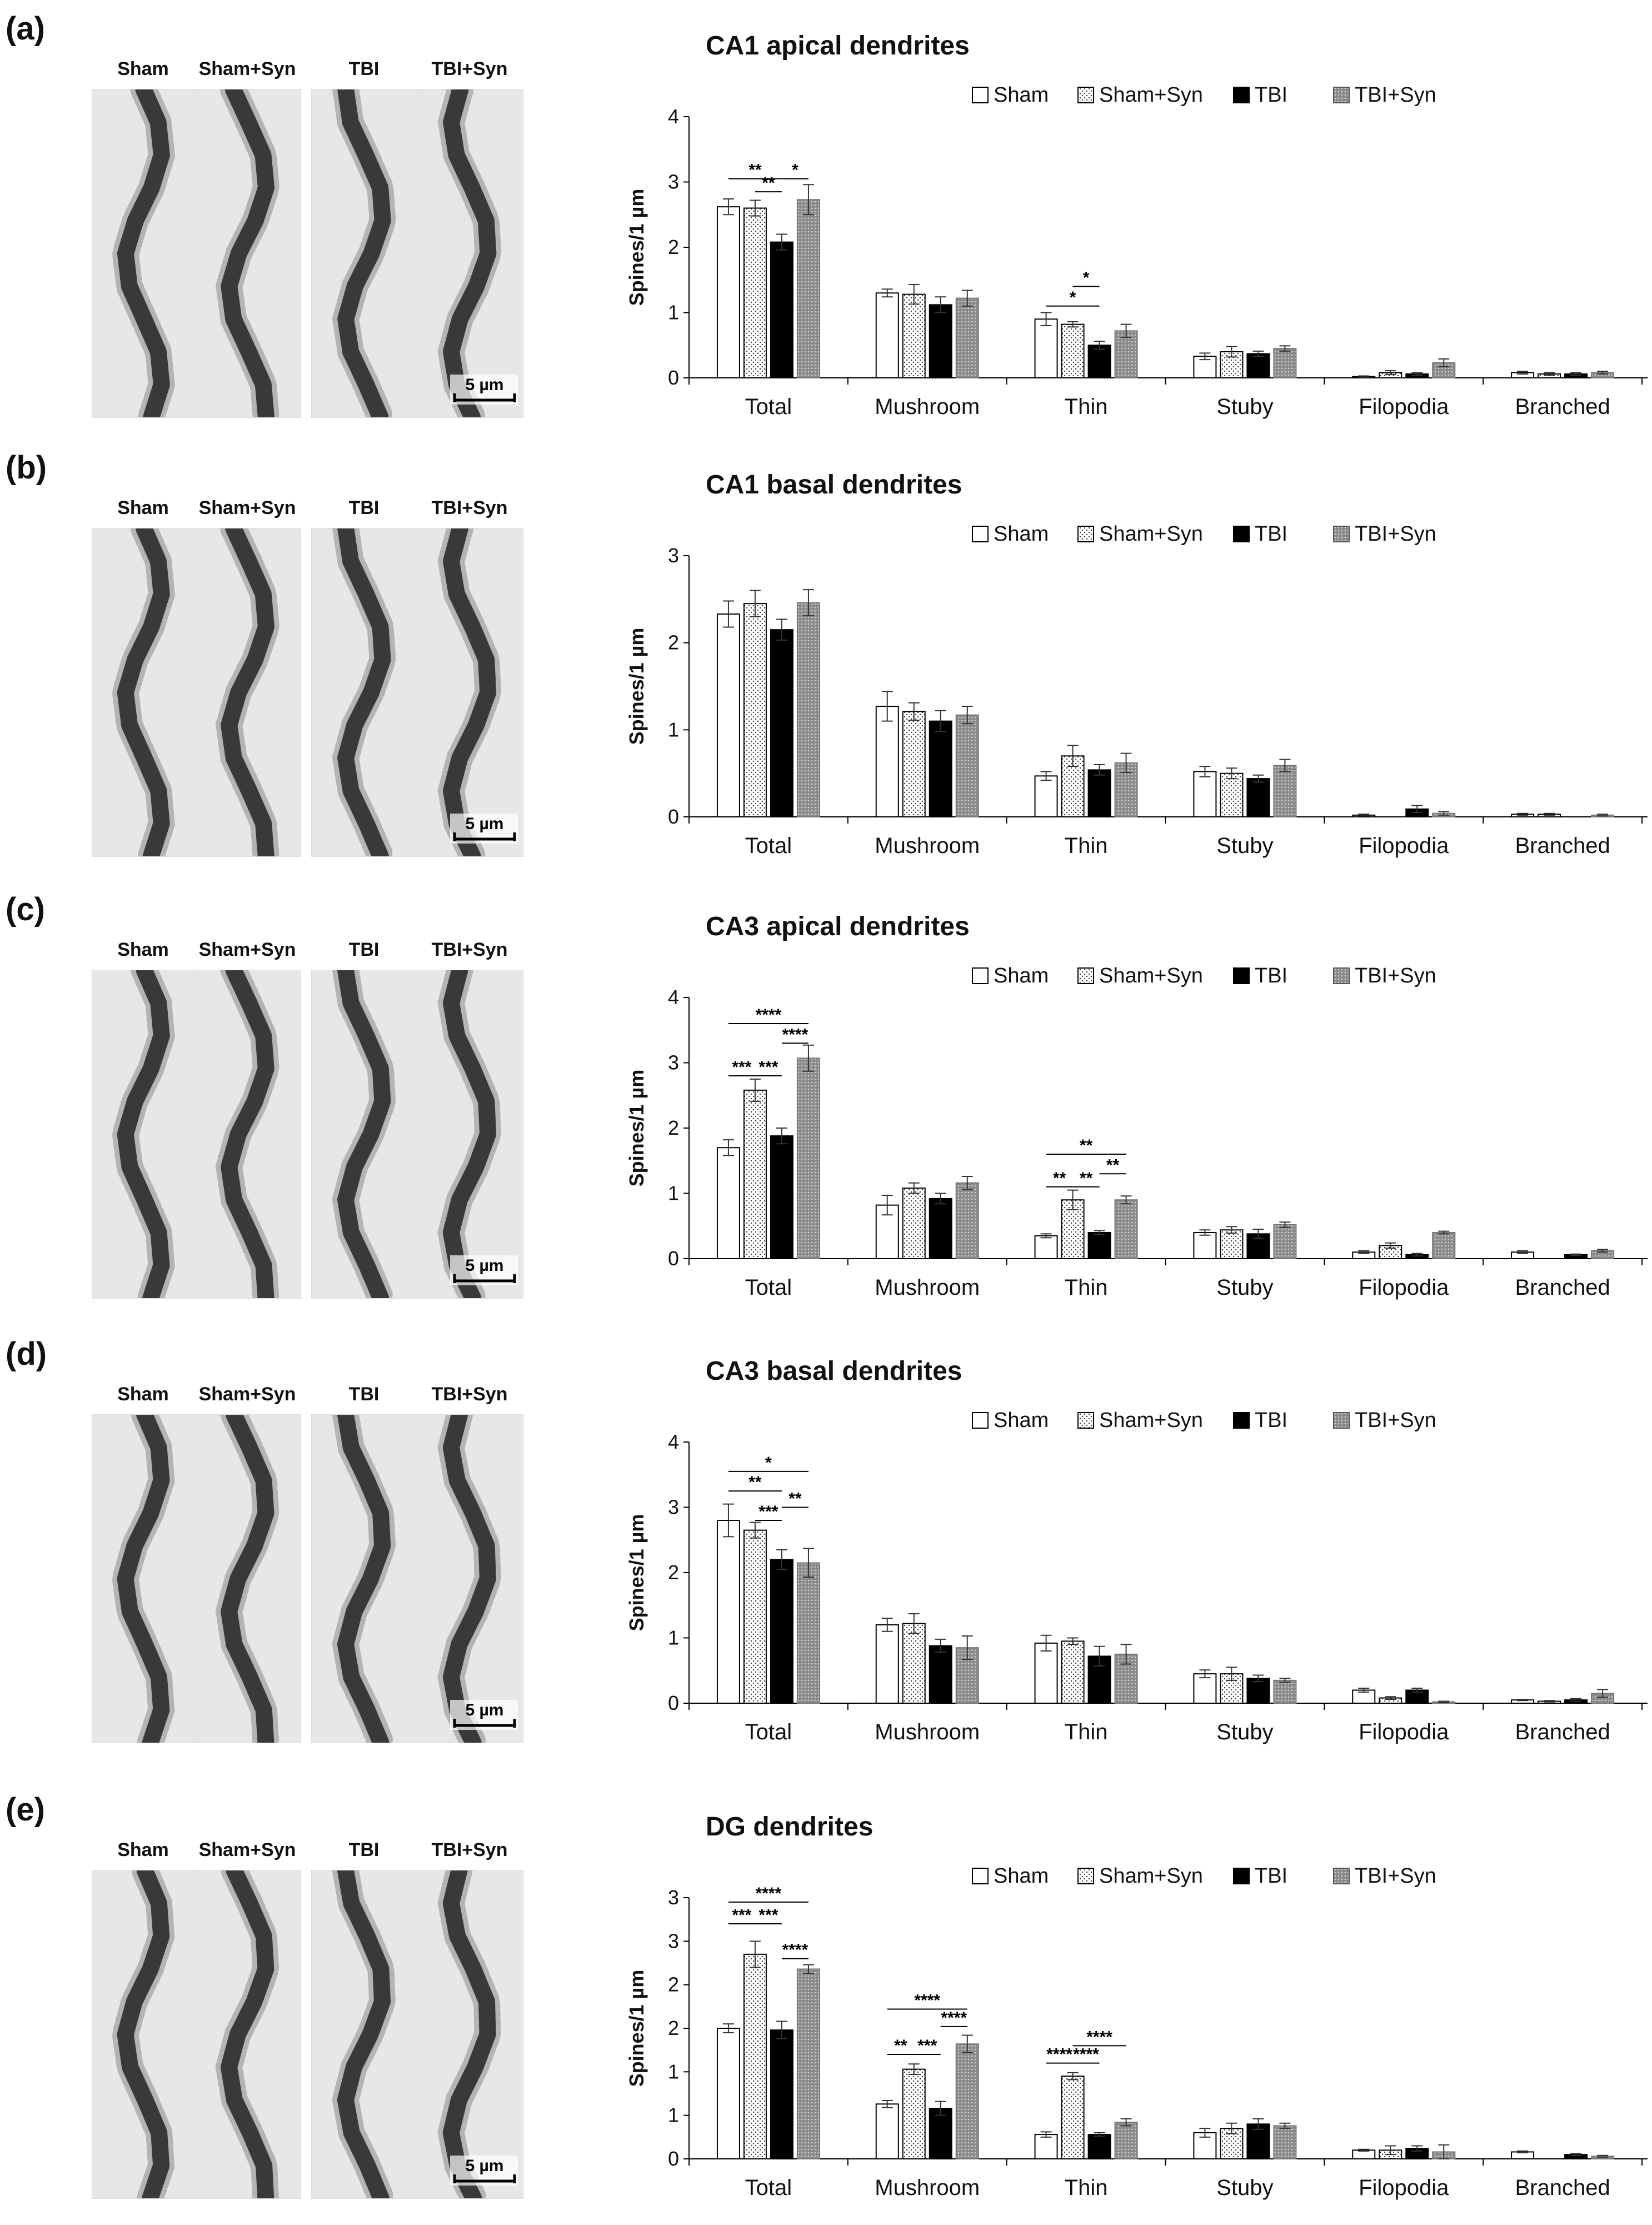  What do you see at coordinates (834, 485) in the screenshot?
I see `chart-title: CA1 basal dendrites` at bounding box center [834, 485].